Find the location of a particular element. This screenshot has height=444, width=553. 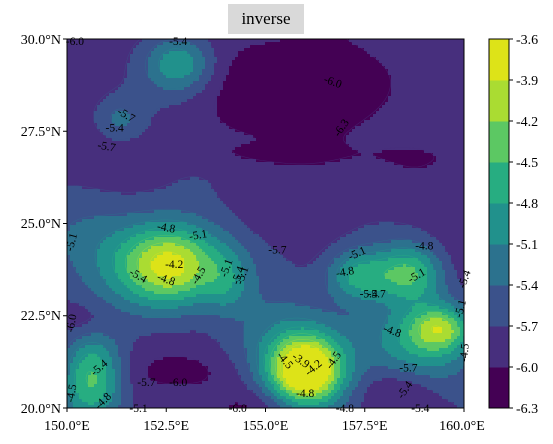

colorbar-swatch is located at coordinates (499, 142).